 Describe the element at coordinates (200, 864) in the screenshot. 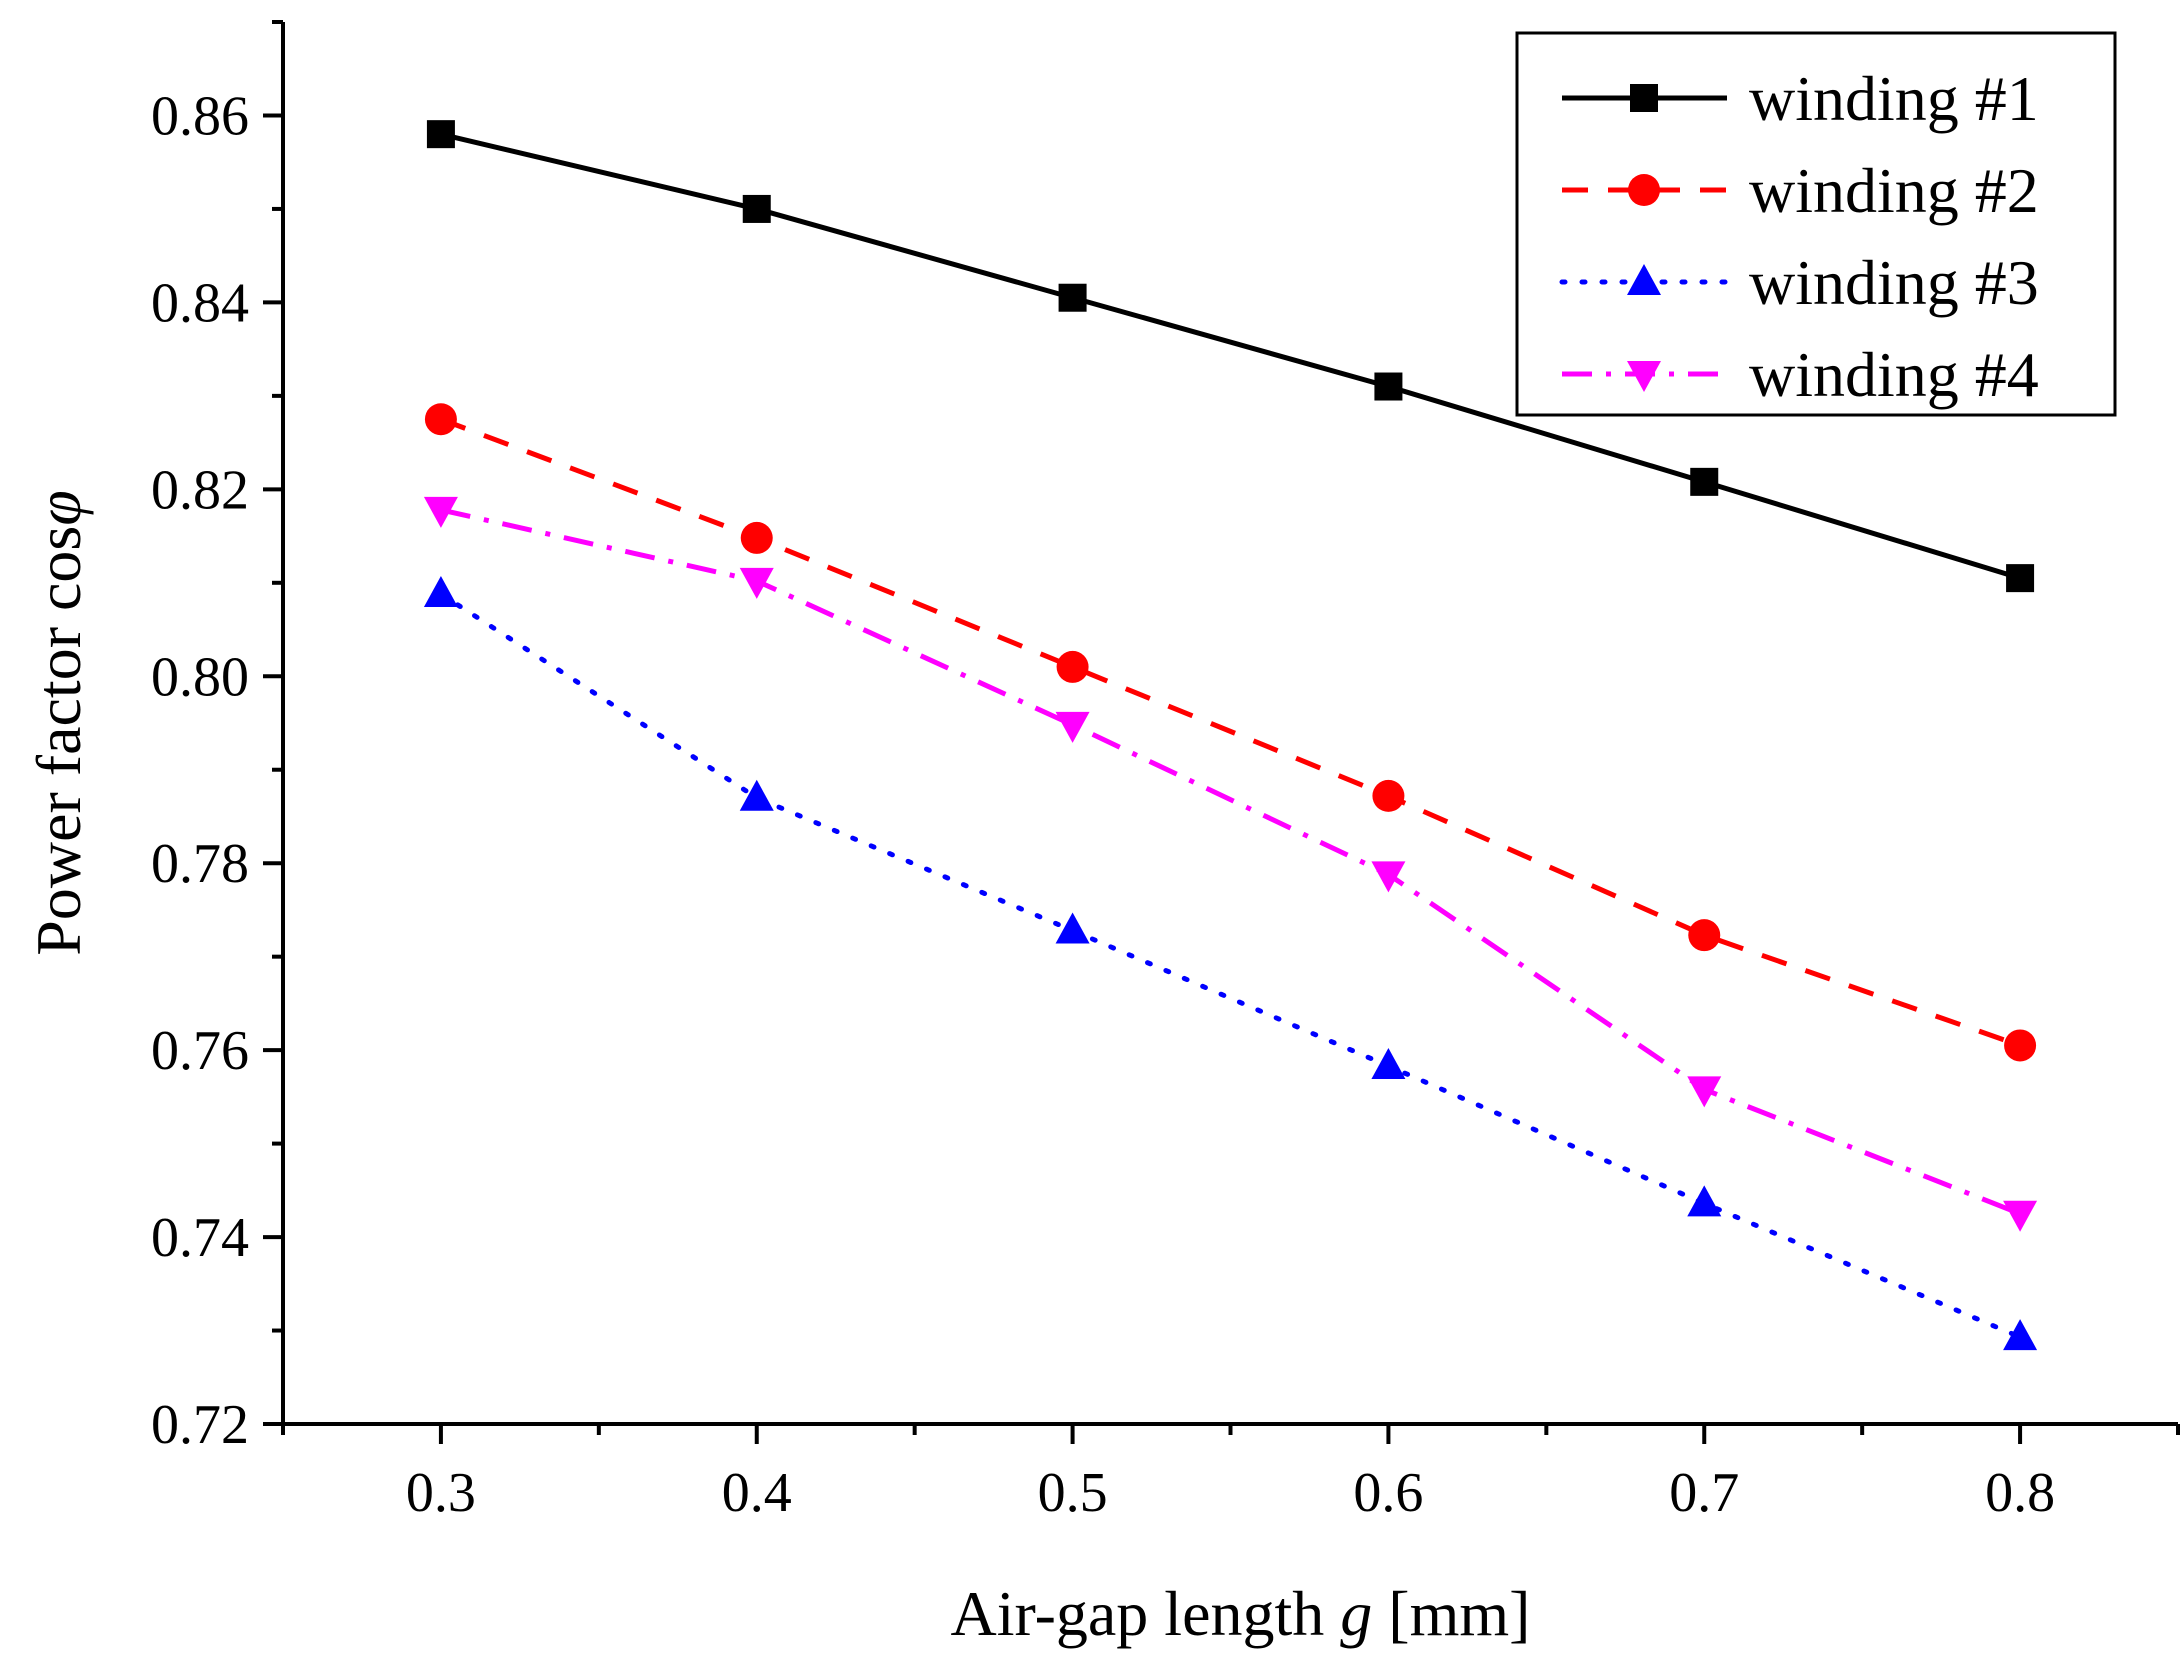

I see `y-tick-label: 0.78` at that location.